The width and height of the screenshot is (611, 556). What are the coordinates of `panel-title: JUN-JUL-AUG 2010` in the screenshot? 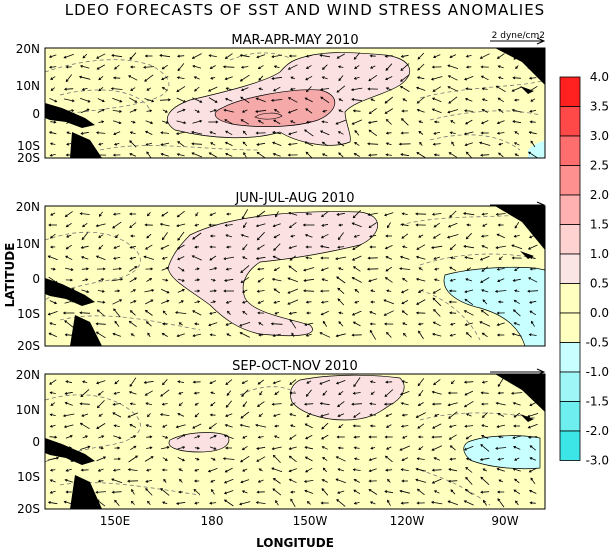 It's located at (295, 198).